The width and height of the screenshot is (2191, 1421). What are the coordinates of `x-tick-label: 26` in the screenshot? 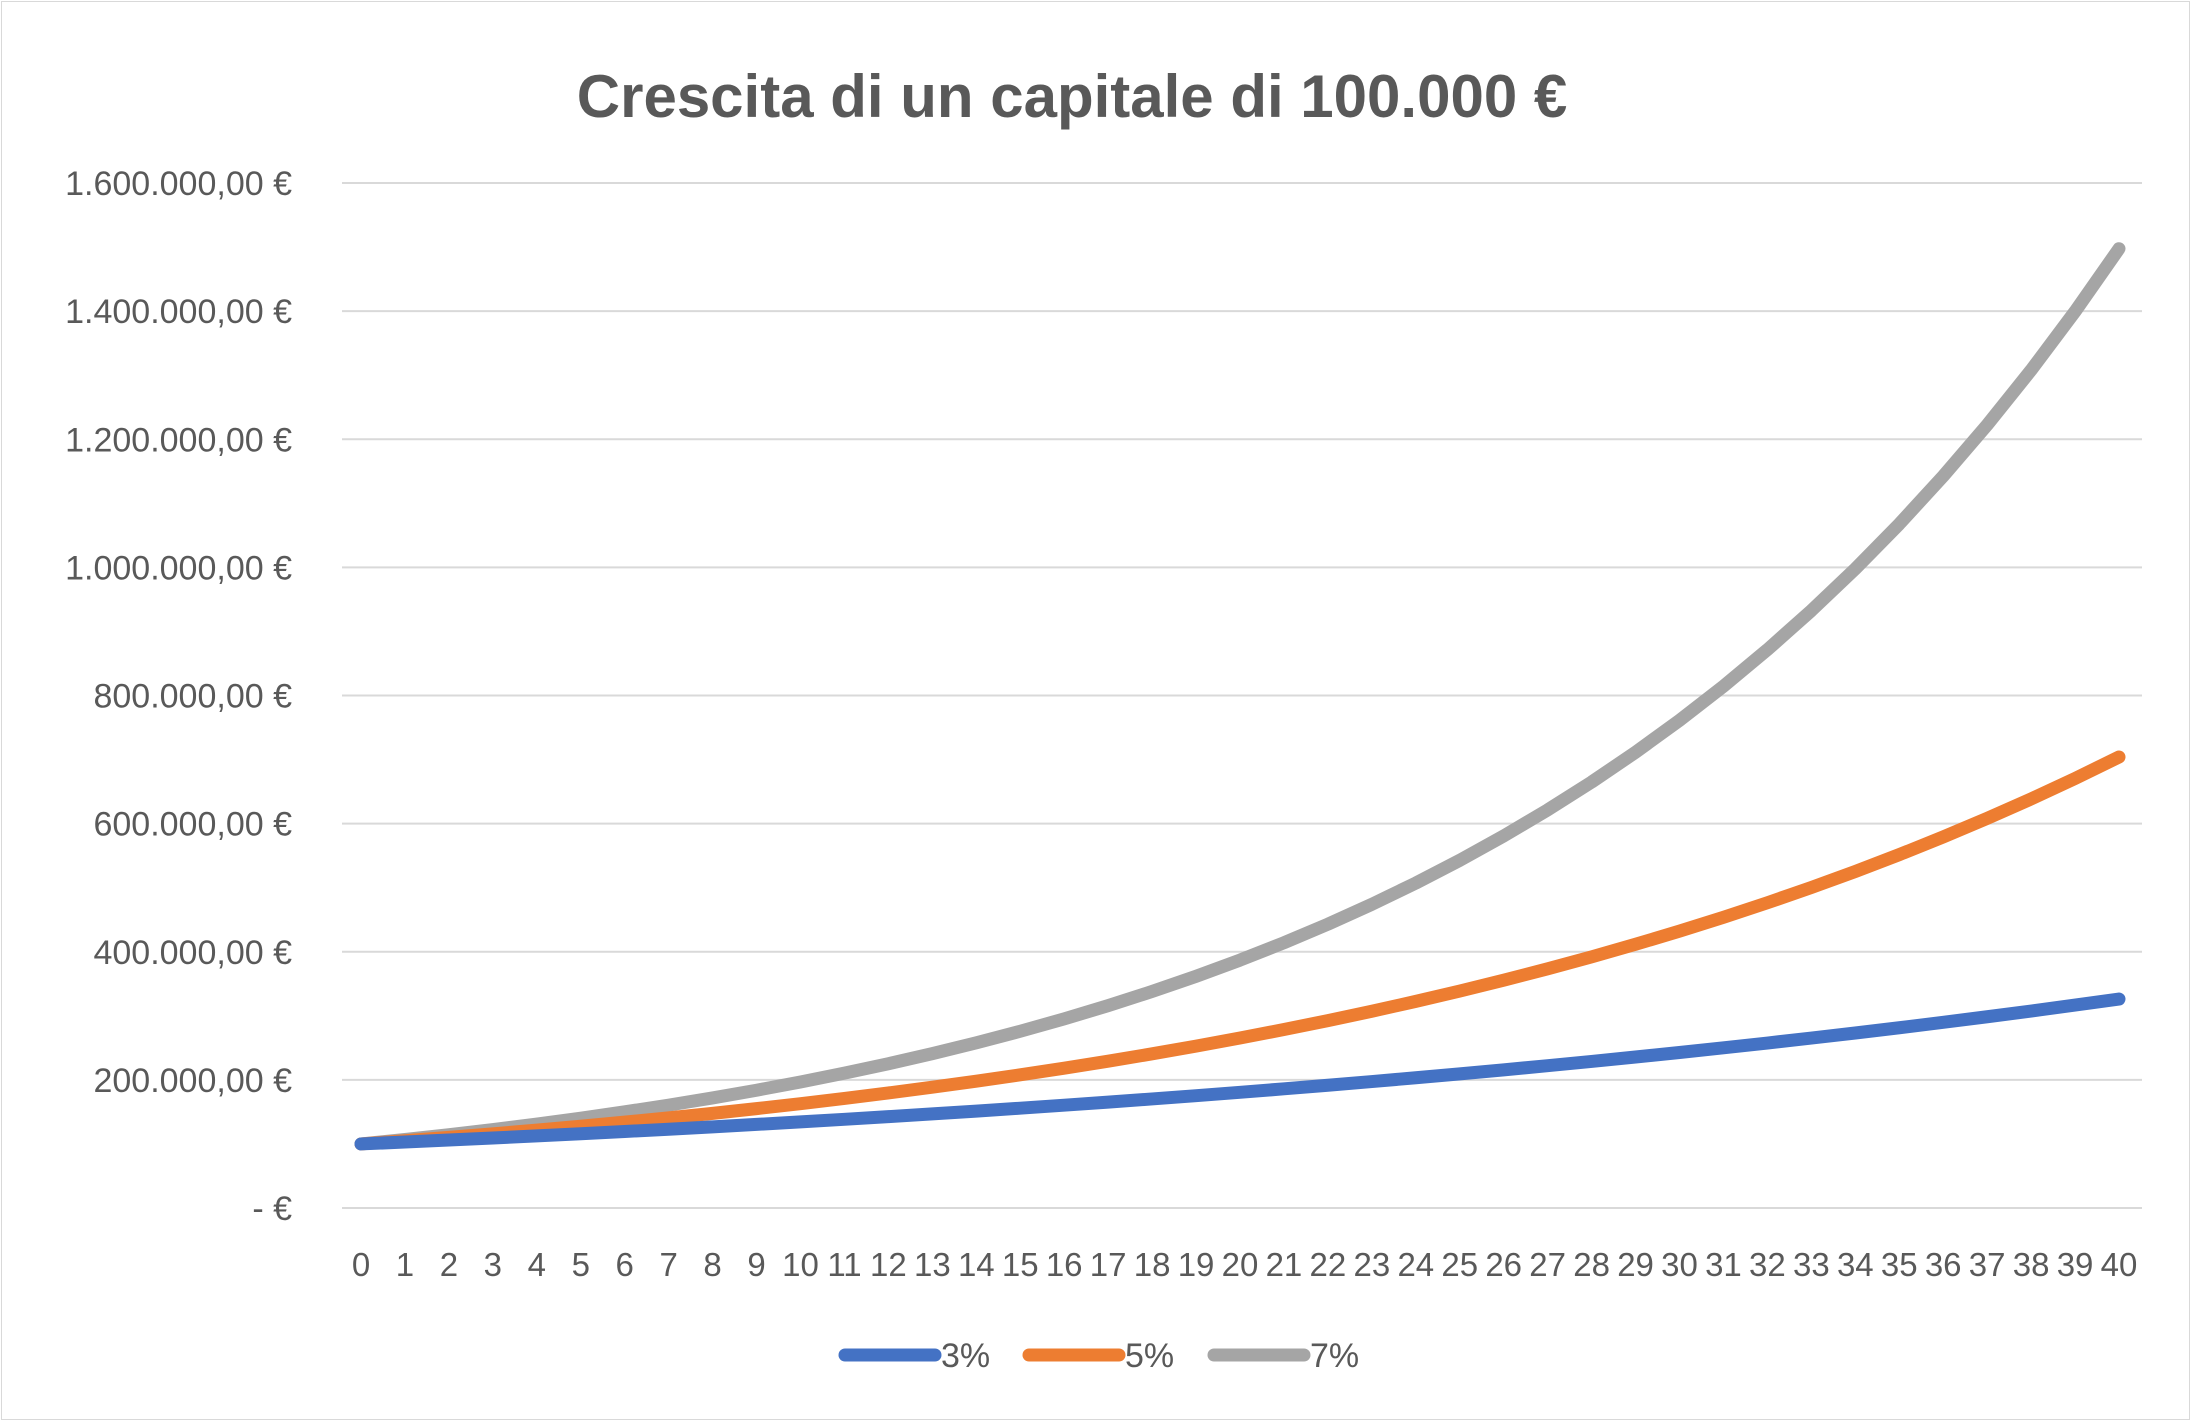 It's located at (1503, 1264).